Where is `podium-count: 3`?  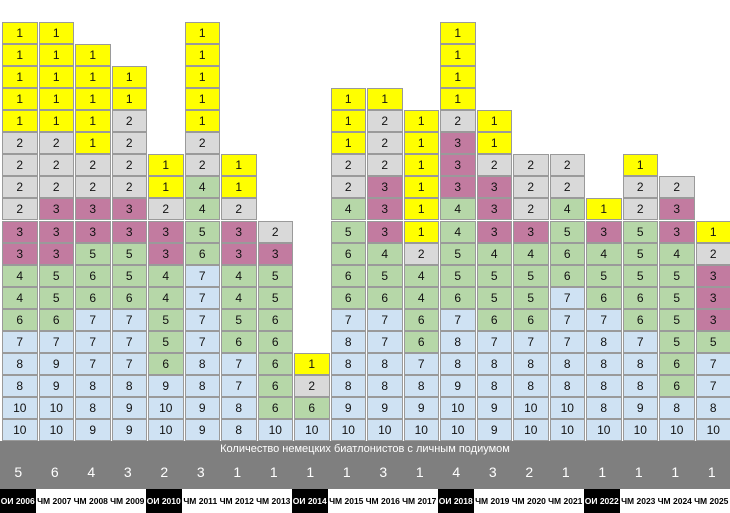
podium-count: 3 is located at coordinates (127, 472).